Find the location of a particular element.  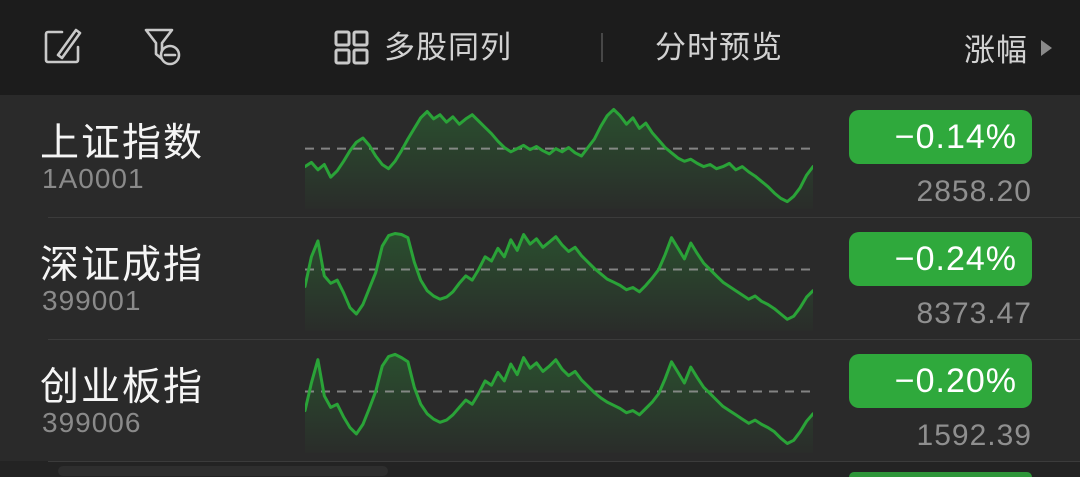

multi-stock-tab: 多股同列 is located at coordinates (422, 47).